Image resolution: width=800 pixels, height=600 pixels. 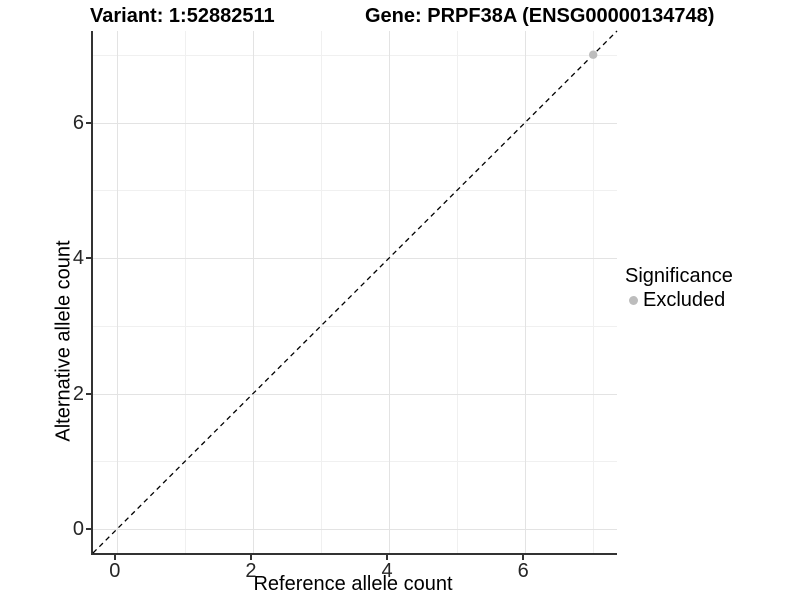 What do you see at coordinates (78, 122) in the screenshot?
I see `y-tick-label: 6` at bounding box center [78, 122].